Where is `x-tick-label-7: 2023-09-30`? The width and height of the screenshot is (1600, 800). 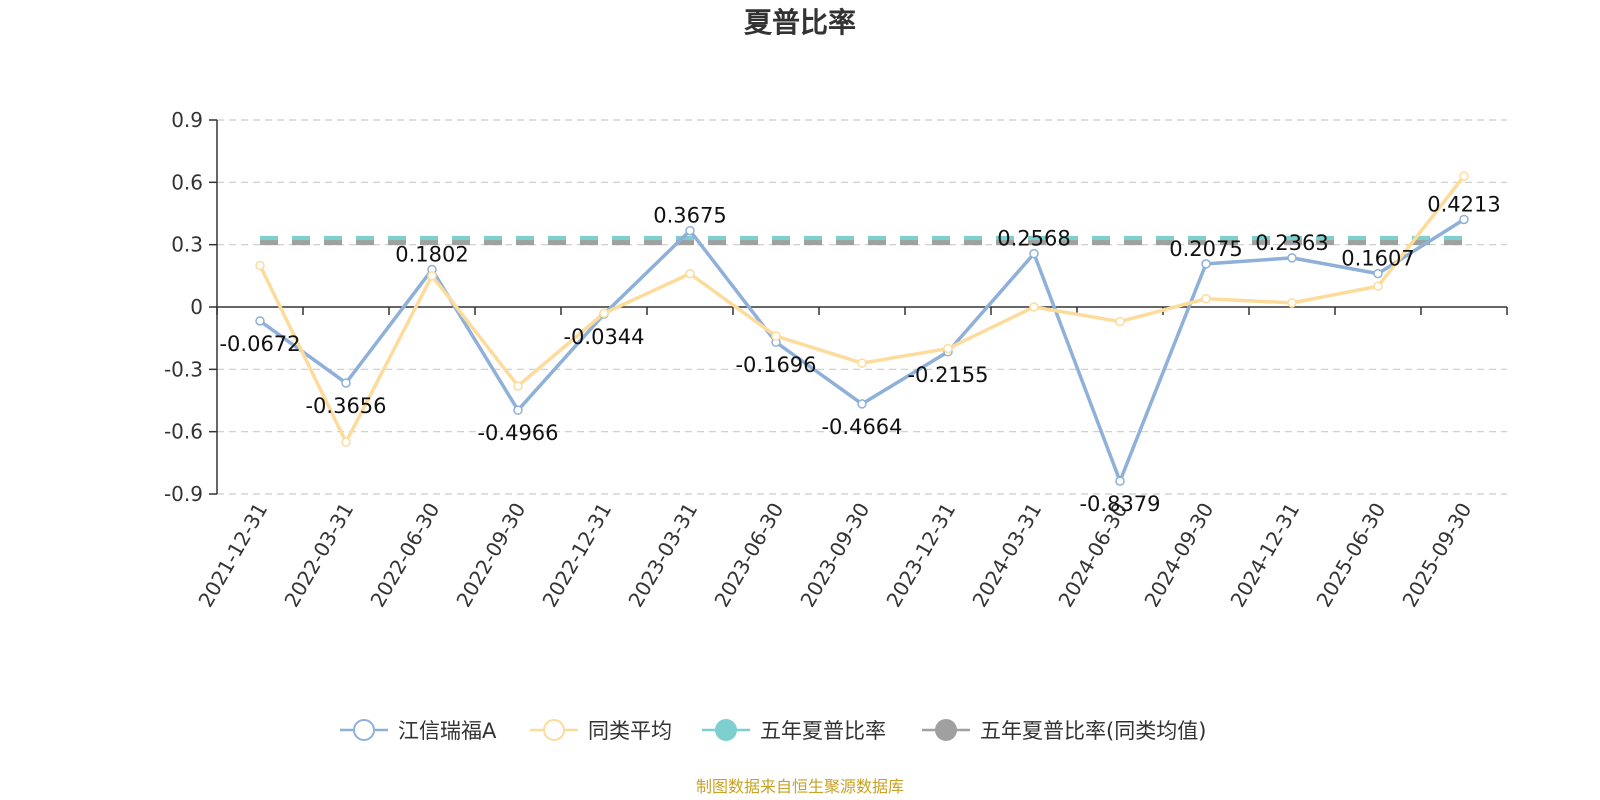
x-tick-label-7: 2023-09-30 is located at coordinates (834, 555).